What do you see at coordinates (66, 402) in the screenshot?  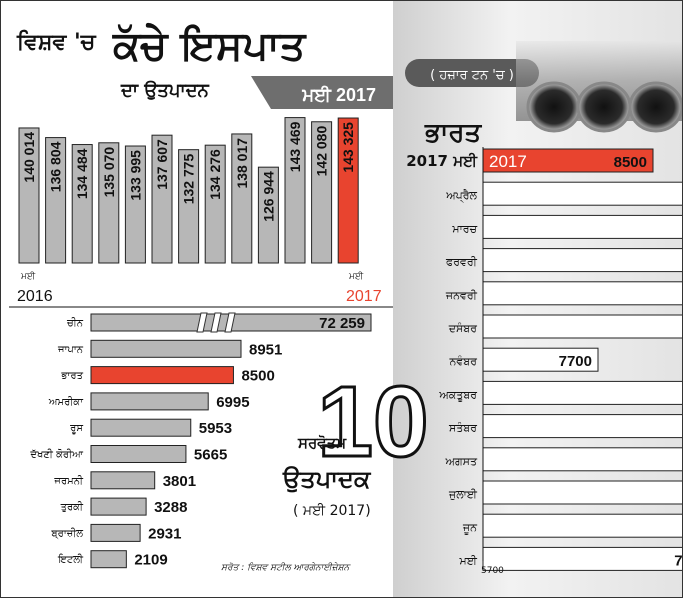 I see `producer-country: ਅਮਰੀਕਾ` at bounding box center [66, 402].